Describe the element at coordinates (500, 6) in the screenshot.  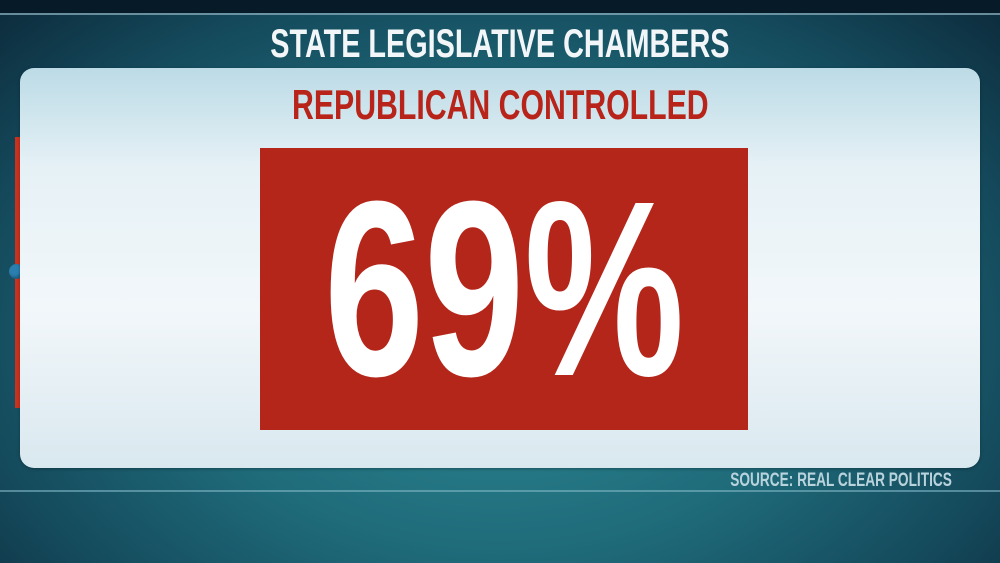
I see `top-band` at that location.